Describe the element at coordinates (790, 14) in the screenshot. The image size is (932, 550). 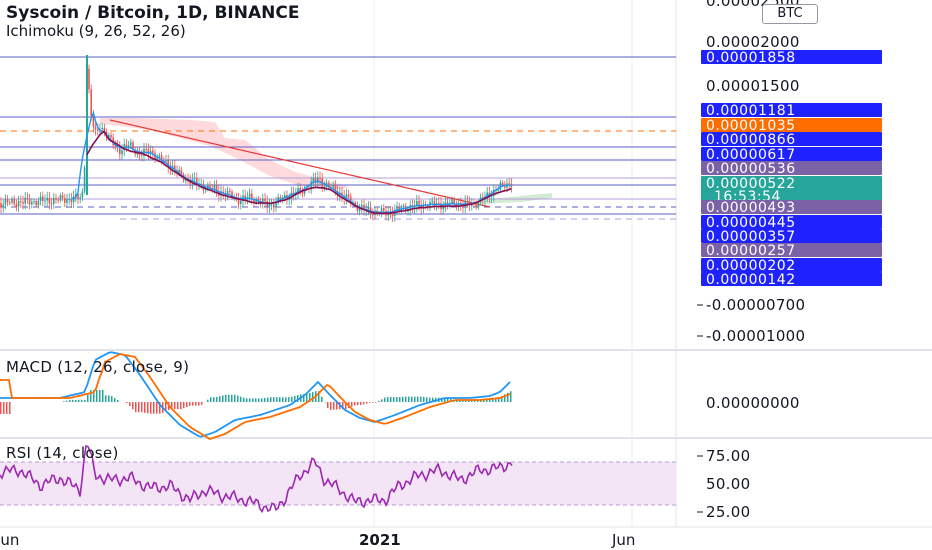
I see `currency-button: BTC` at that location.